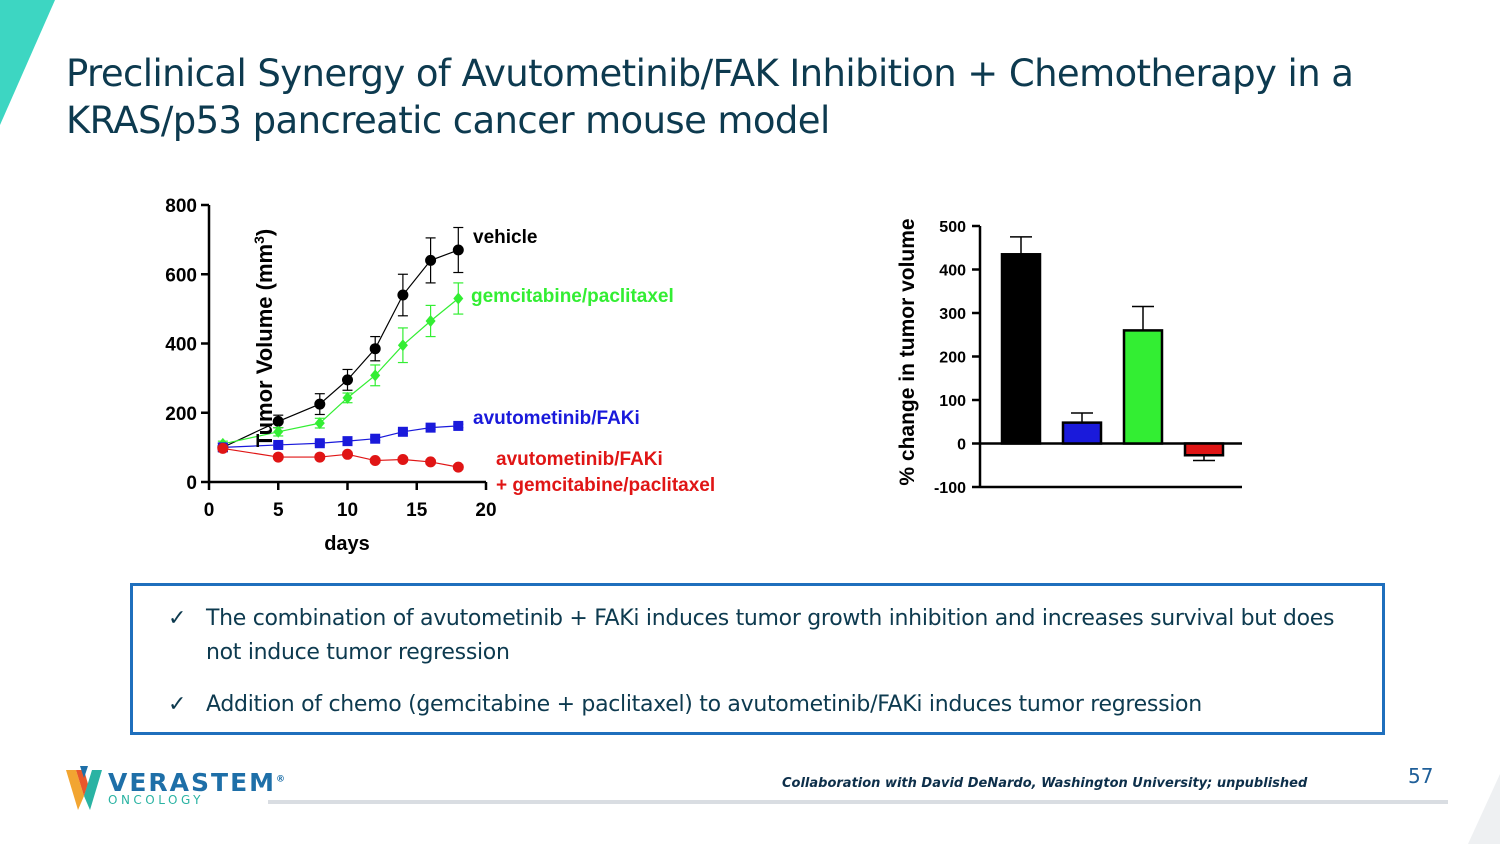 The height and width of the screenshot is (844, 1500). What do you see at coordinates (952, 401) in the screenshot?
I see `bar-y-tick-label: 100` at bounding box center [952, 401].